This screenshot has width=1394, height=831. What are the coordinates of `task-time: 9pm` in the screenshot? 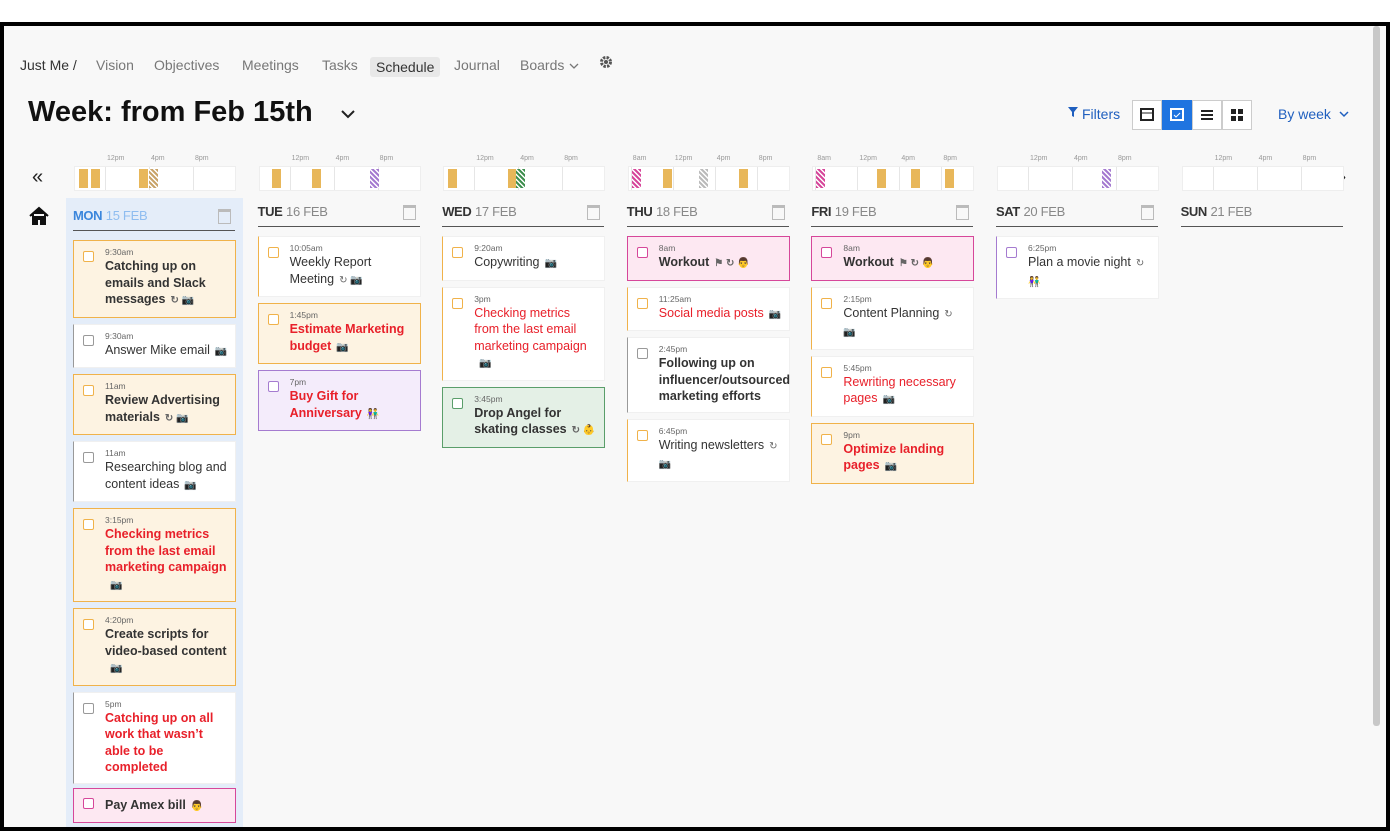 It's located at (851, 434).